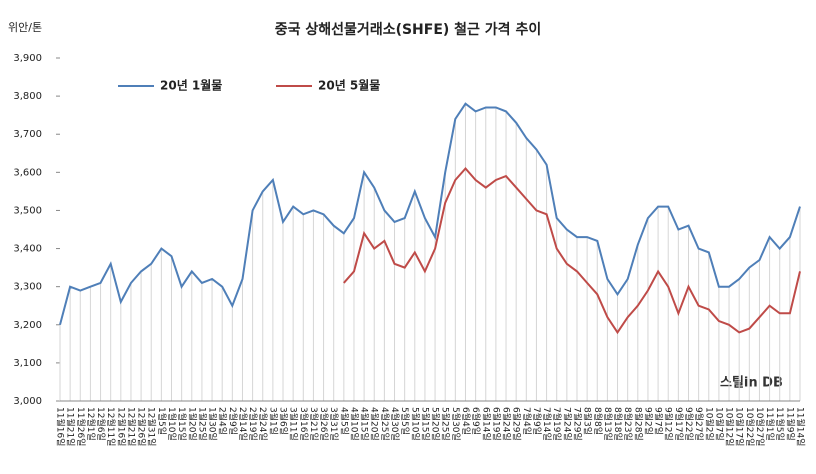 The height and width of the screenshot is (474, 816). I want to click on x-tick-label: 11월14일, so click(801, 426).